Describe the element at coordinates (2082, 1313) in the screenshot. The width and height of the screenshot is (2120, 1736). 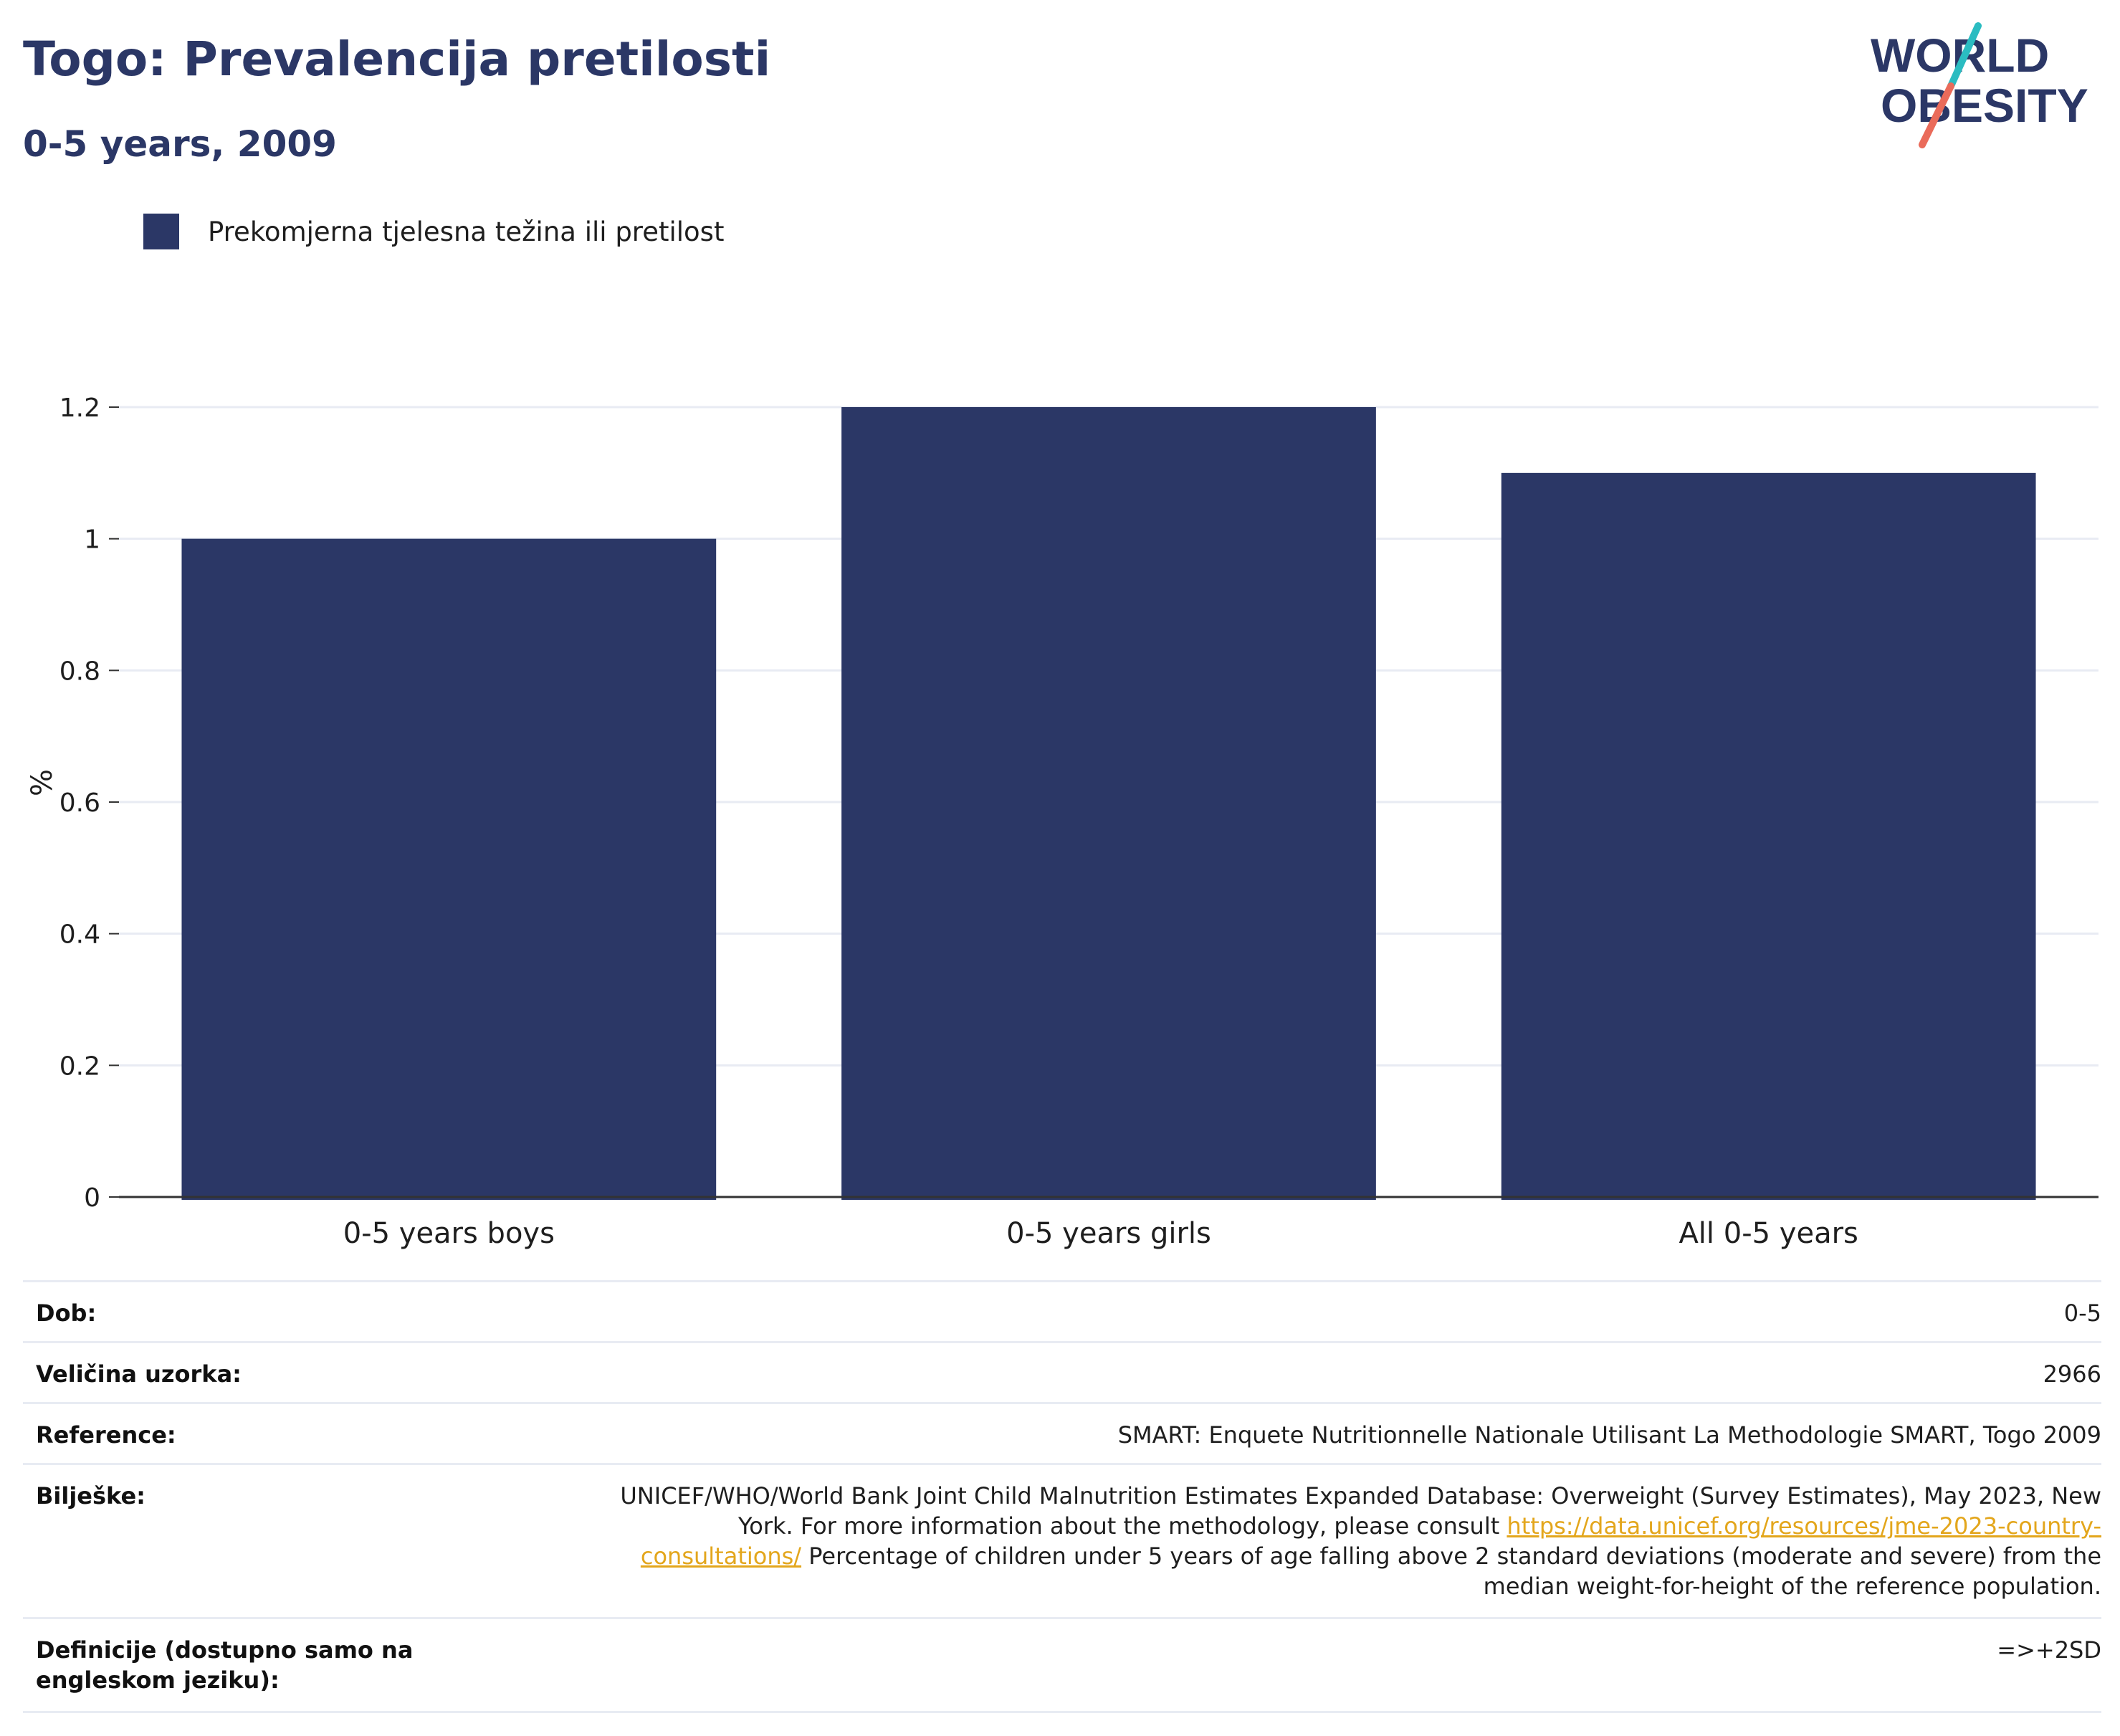
I see `info-value-age: 0-5` at that location.